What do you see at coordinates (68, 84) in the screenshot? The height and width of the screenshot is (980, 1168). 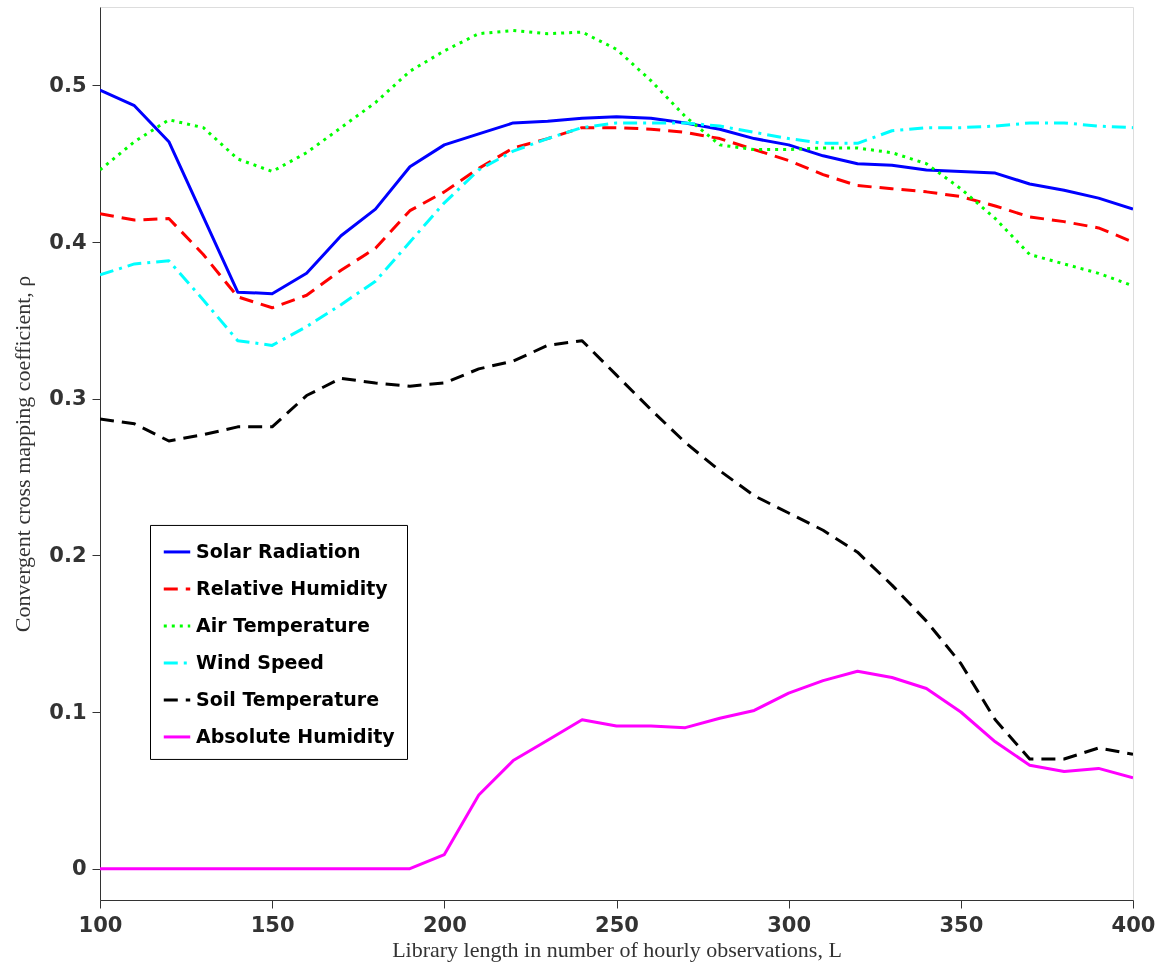 I see `y-tick-label: 0.5` at bounding box center [68, 84].